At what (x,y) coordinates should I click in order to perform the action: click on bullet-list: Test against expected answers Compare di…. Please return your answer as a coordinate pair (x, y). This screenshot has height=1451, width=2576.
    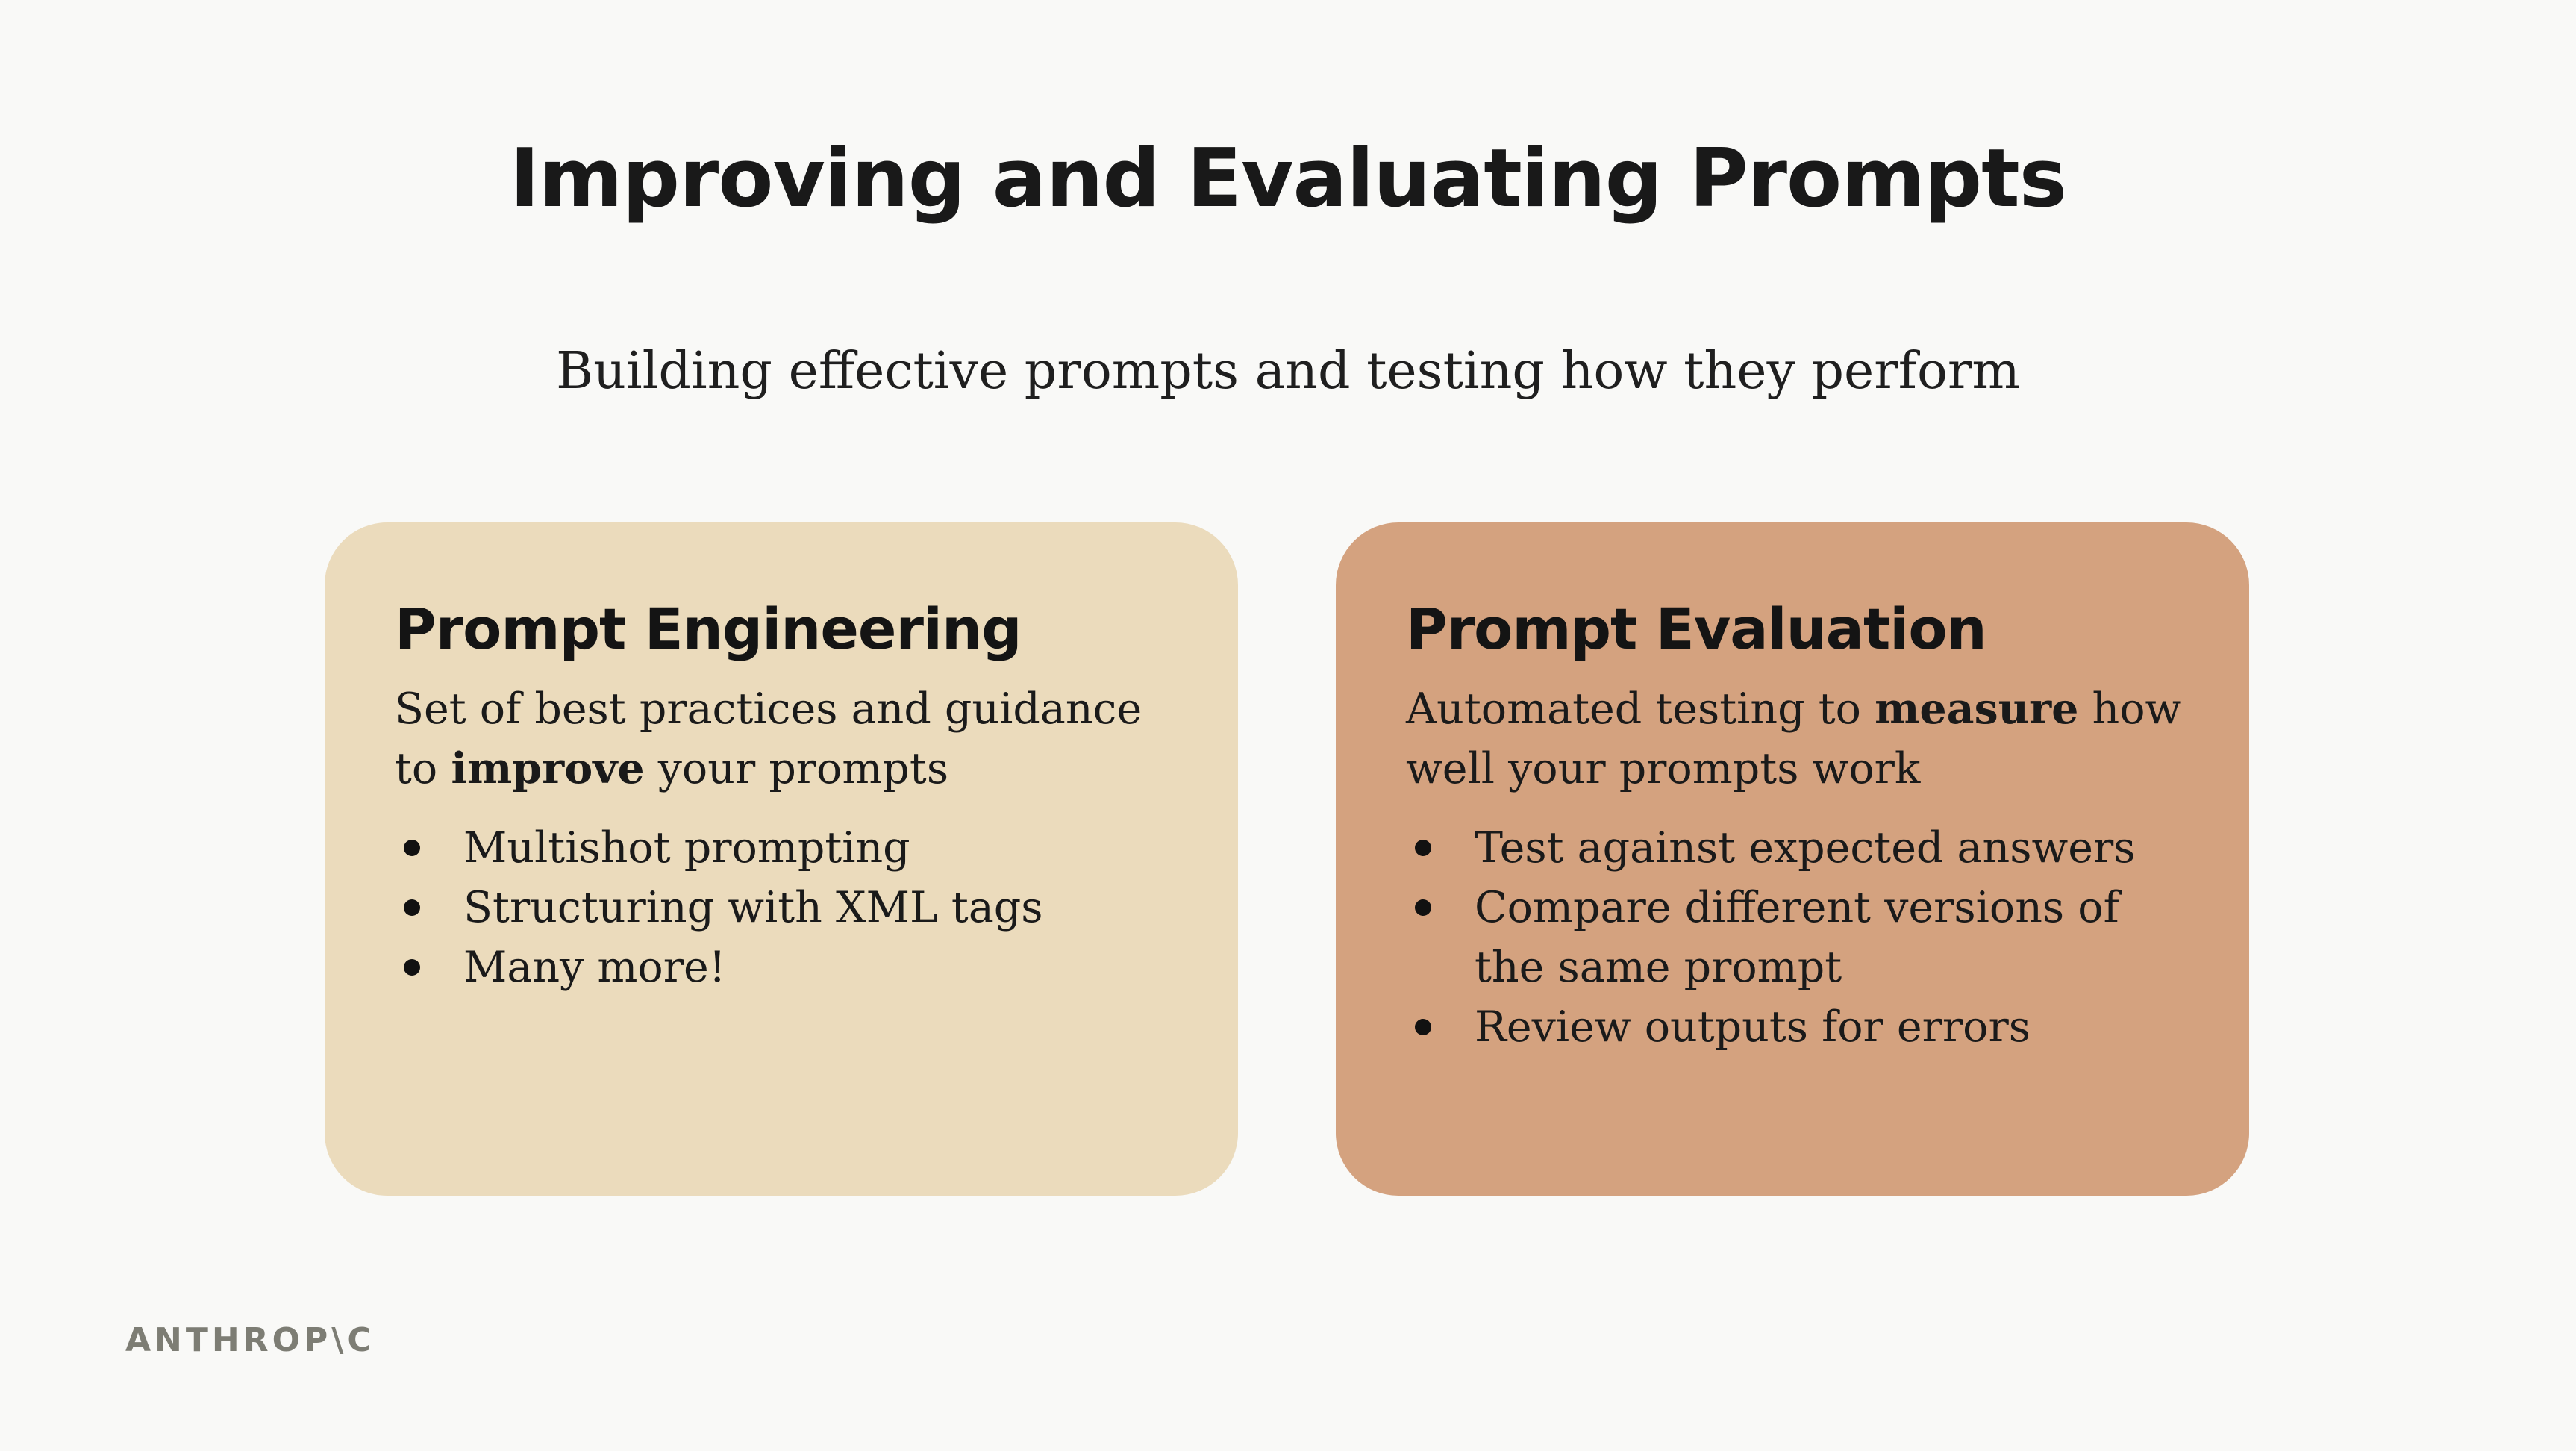
    Looking at the image, I should click on (1794, 937).